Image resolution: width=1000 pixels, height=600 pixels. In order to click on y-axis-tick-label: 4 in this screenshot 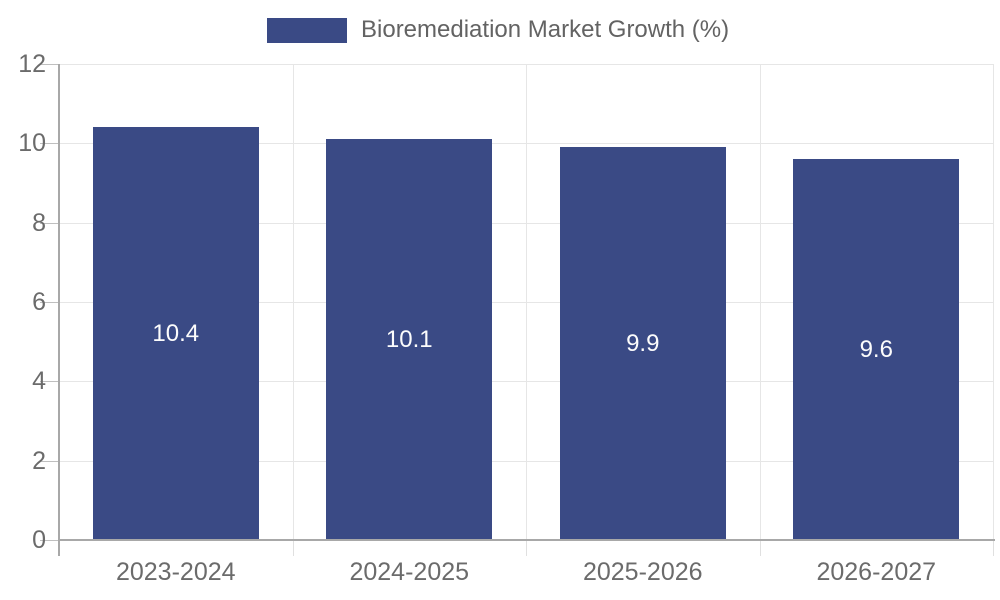, I will do `click(39, 381)`.